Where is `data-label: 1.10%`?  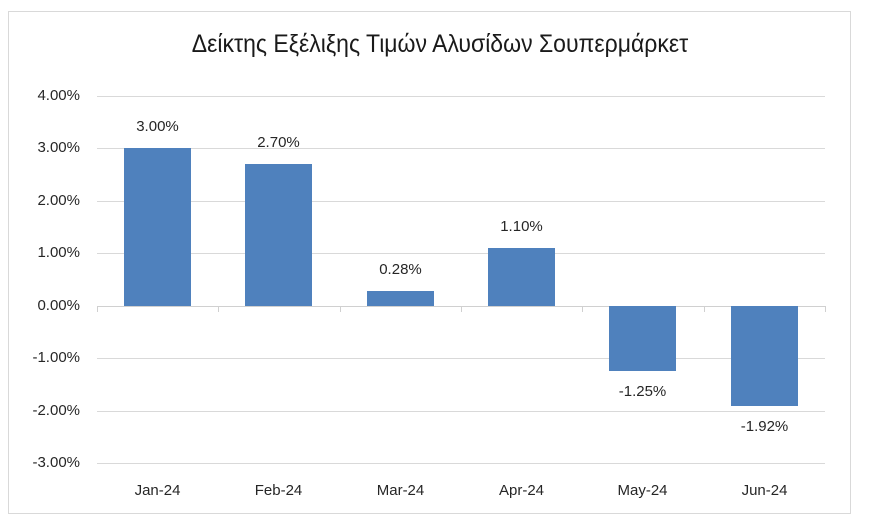
data-label: 1.10% is located at coordinates (521, 226).